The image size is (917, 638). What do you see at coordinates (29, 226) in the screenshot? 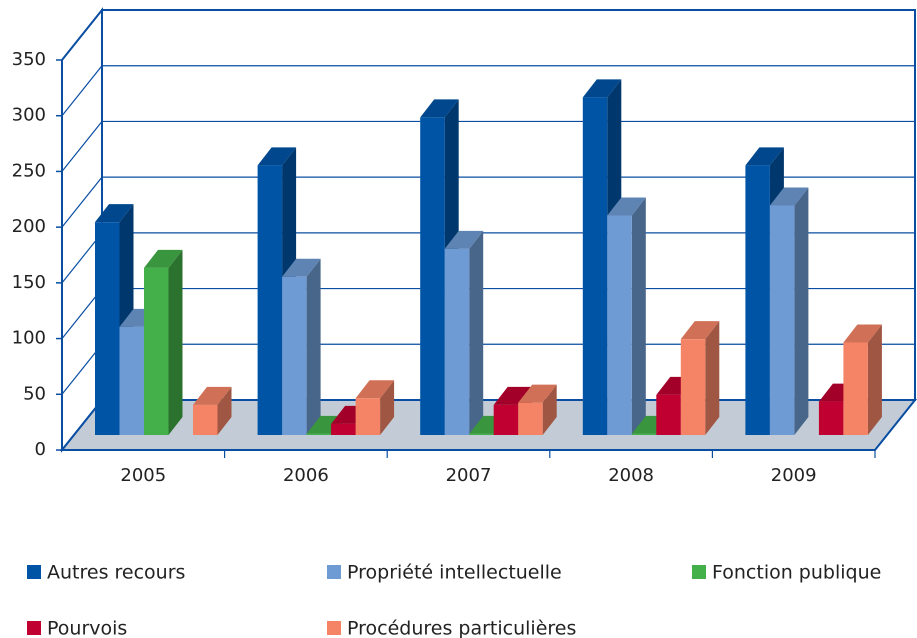
I see `y-tick-label: 200` at bounding box center [29, 226].